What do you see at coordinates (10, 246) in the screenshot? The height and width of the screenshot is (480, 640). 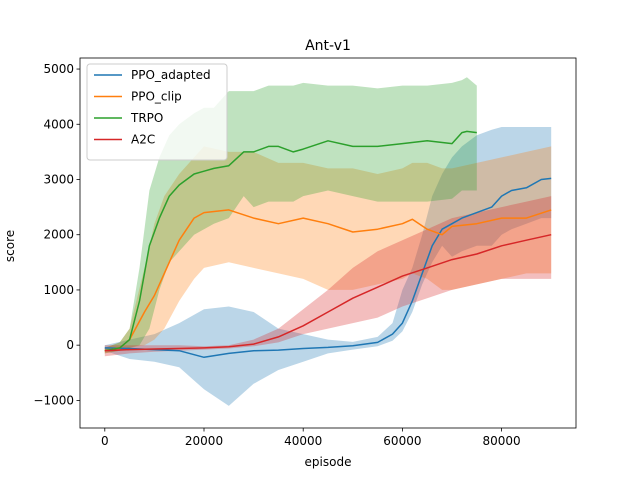 I see `y-axis-label: score` at bounding box center [10, 246].